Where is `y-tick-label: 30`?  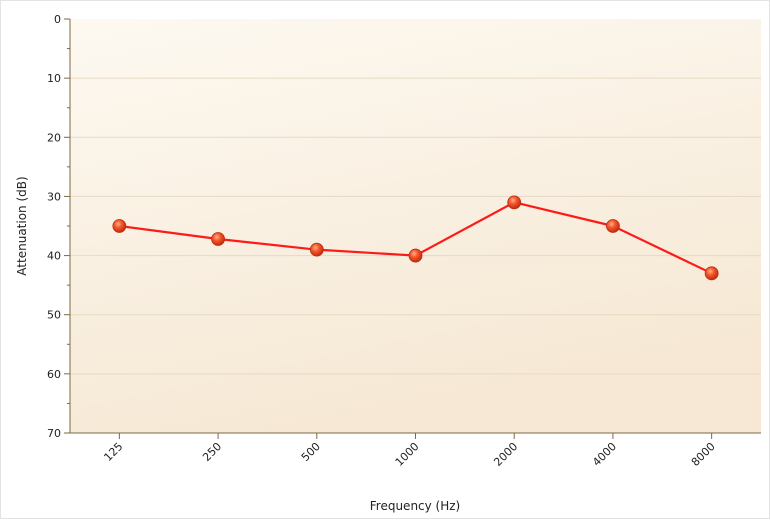
y-tick-label: 30 is located at coordinates (54, 196).